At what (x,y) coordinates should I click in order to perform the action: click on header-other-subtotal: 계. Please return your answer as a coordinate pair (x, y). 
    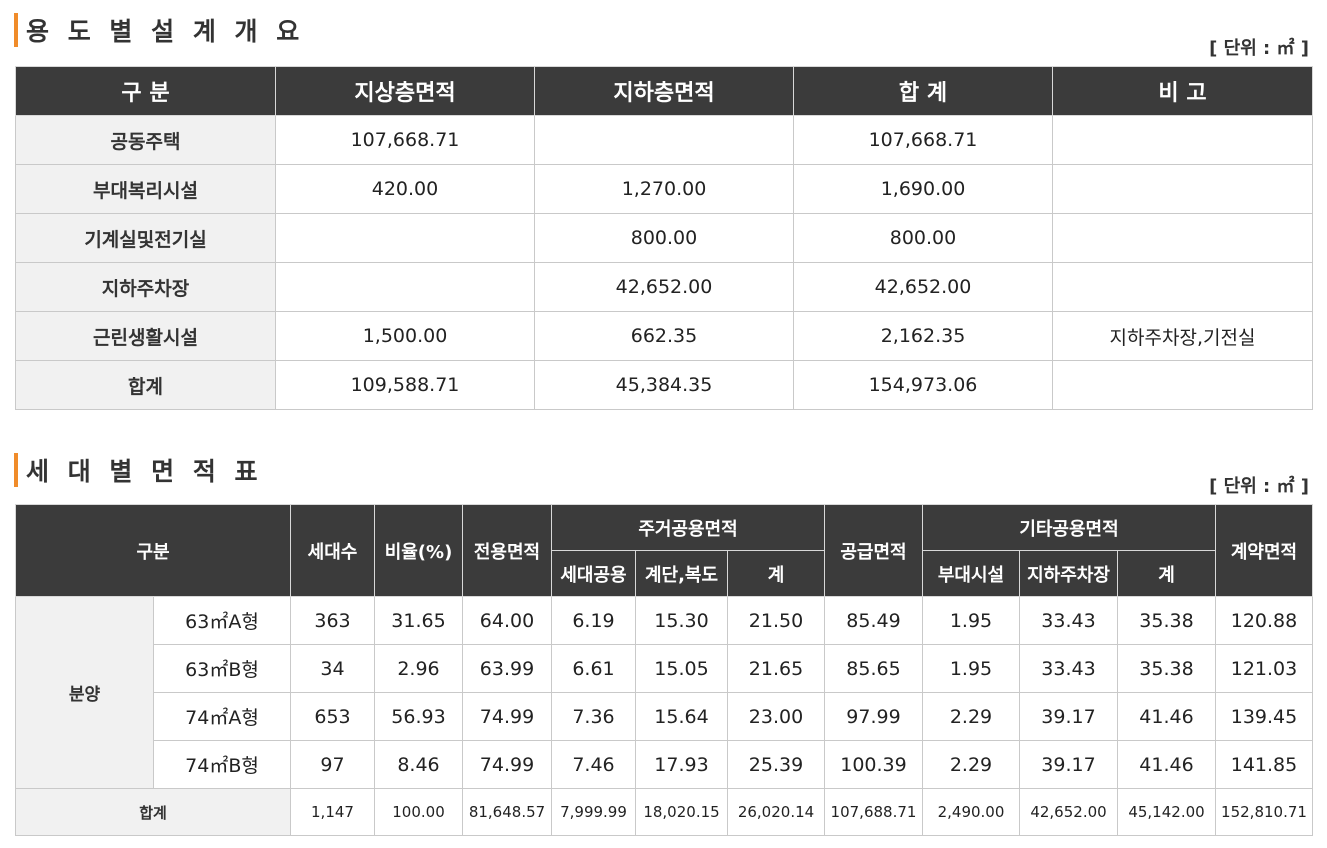
    Looking at the image, I should click on (1166, 573).